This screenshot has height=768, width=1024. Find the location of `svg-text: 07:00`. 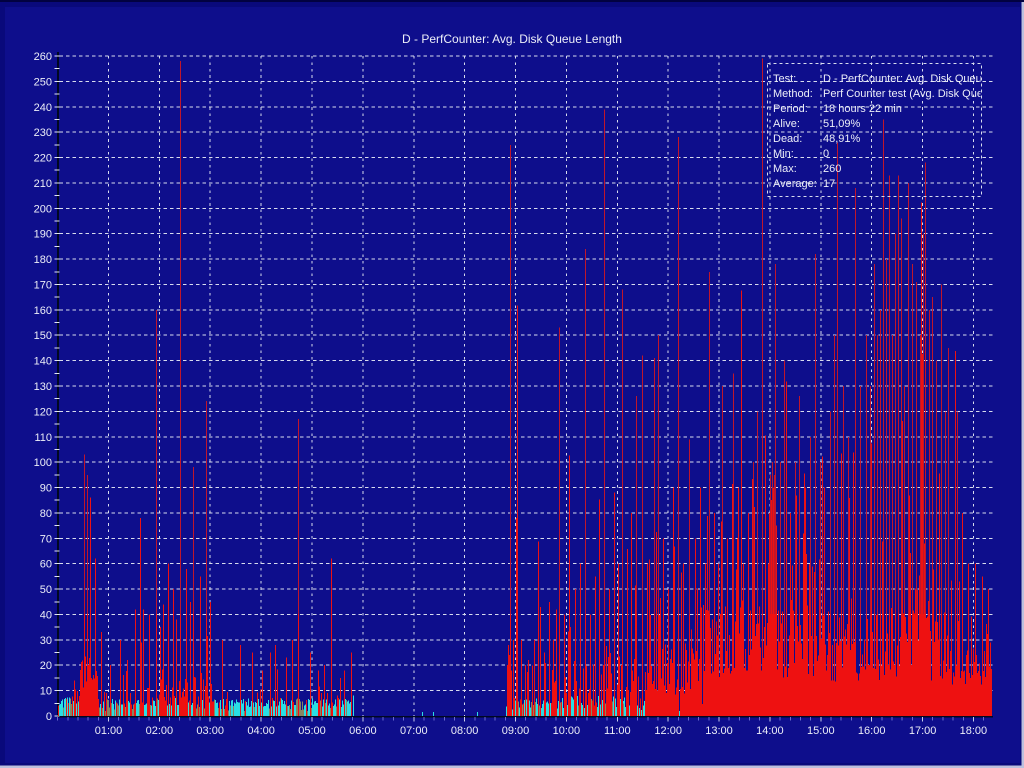

svg-text: 07:00 is located at coordinates (414, 731).